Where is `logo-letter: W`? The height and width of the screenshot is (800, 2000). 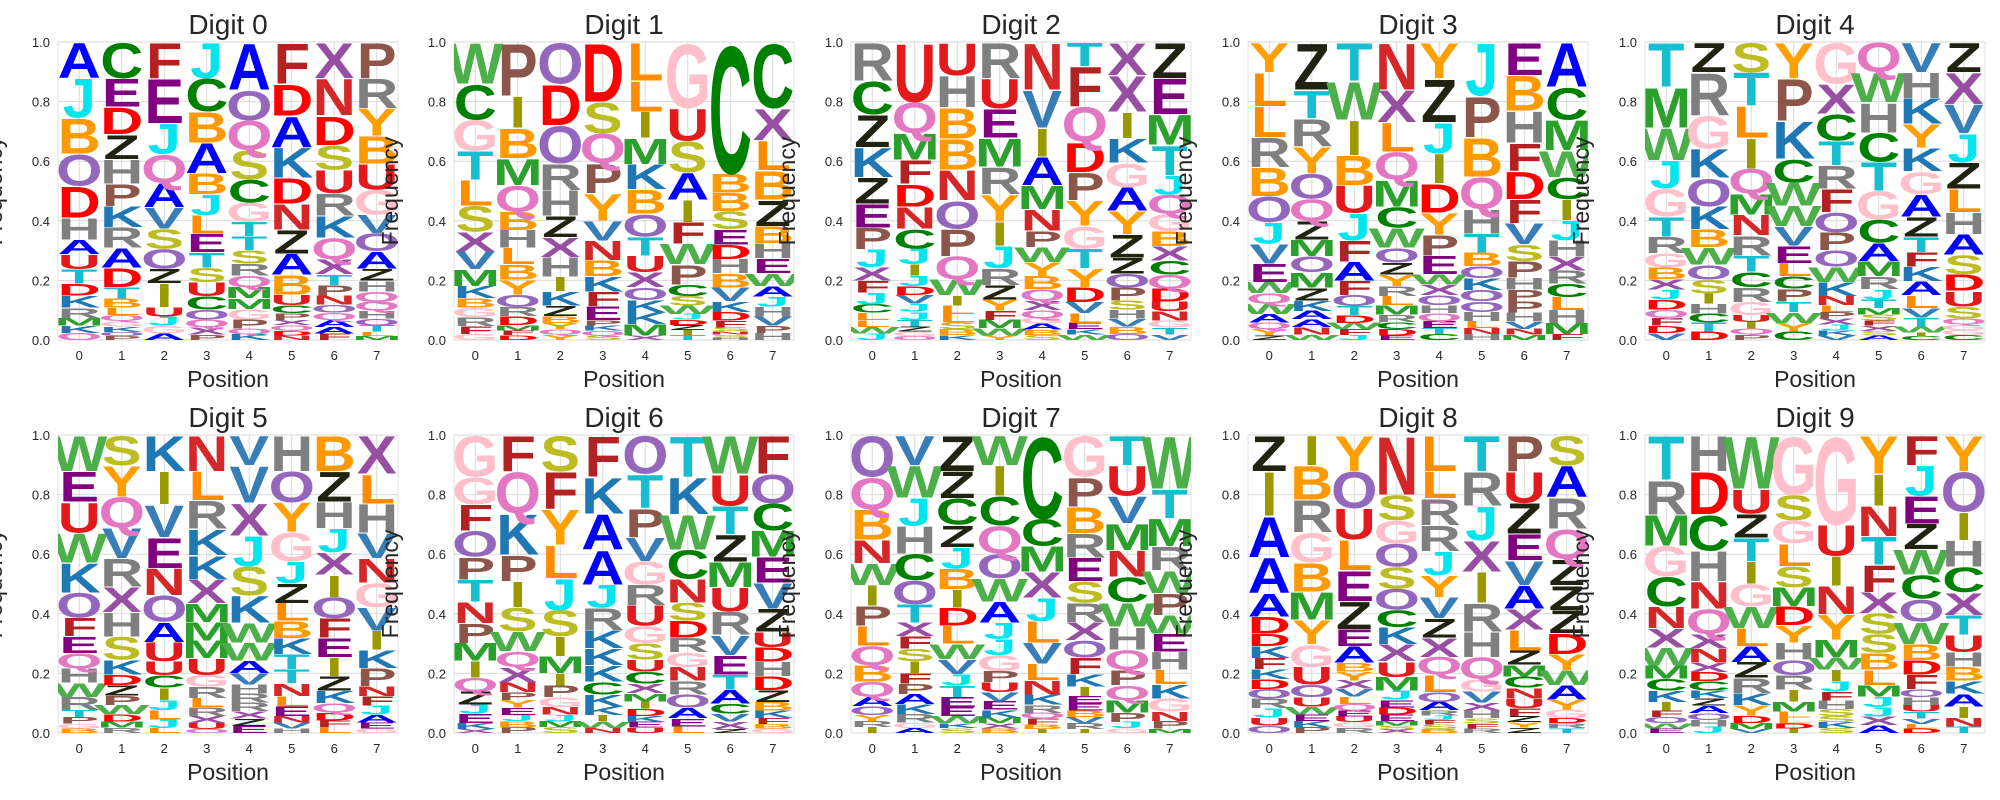 logo-letter: W is located at coordinates (1313, 337).